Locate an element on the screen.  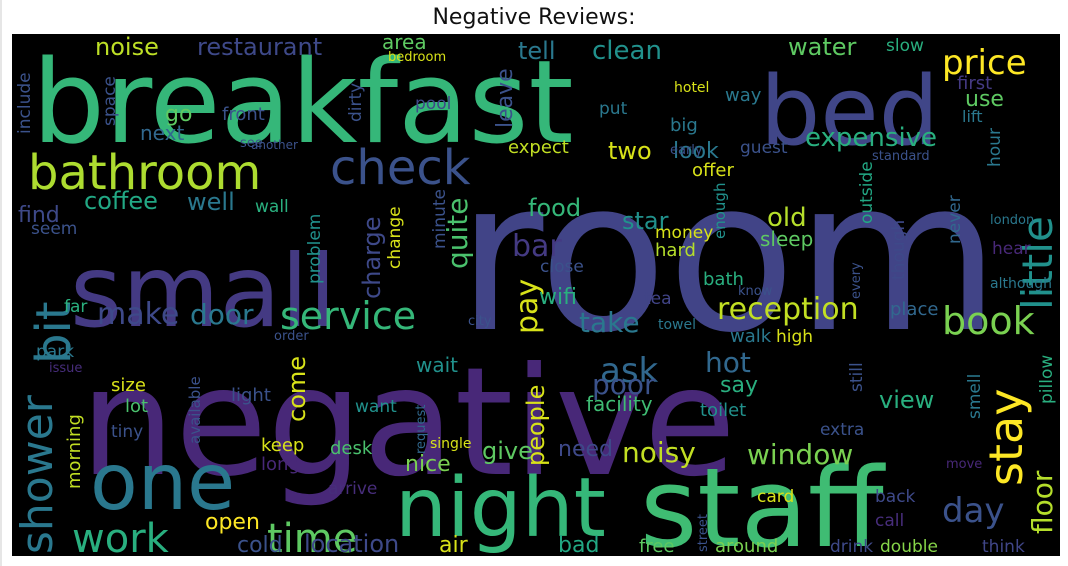
word-never: never is located at coordinates (955, 219).